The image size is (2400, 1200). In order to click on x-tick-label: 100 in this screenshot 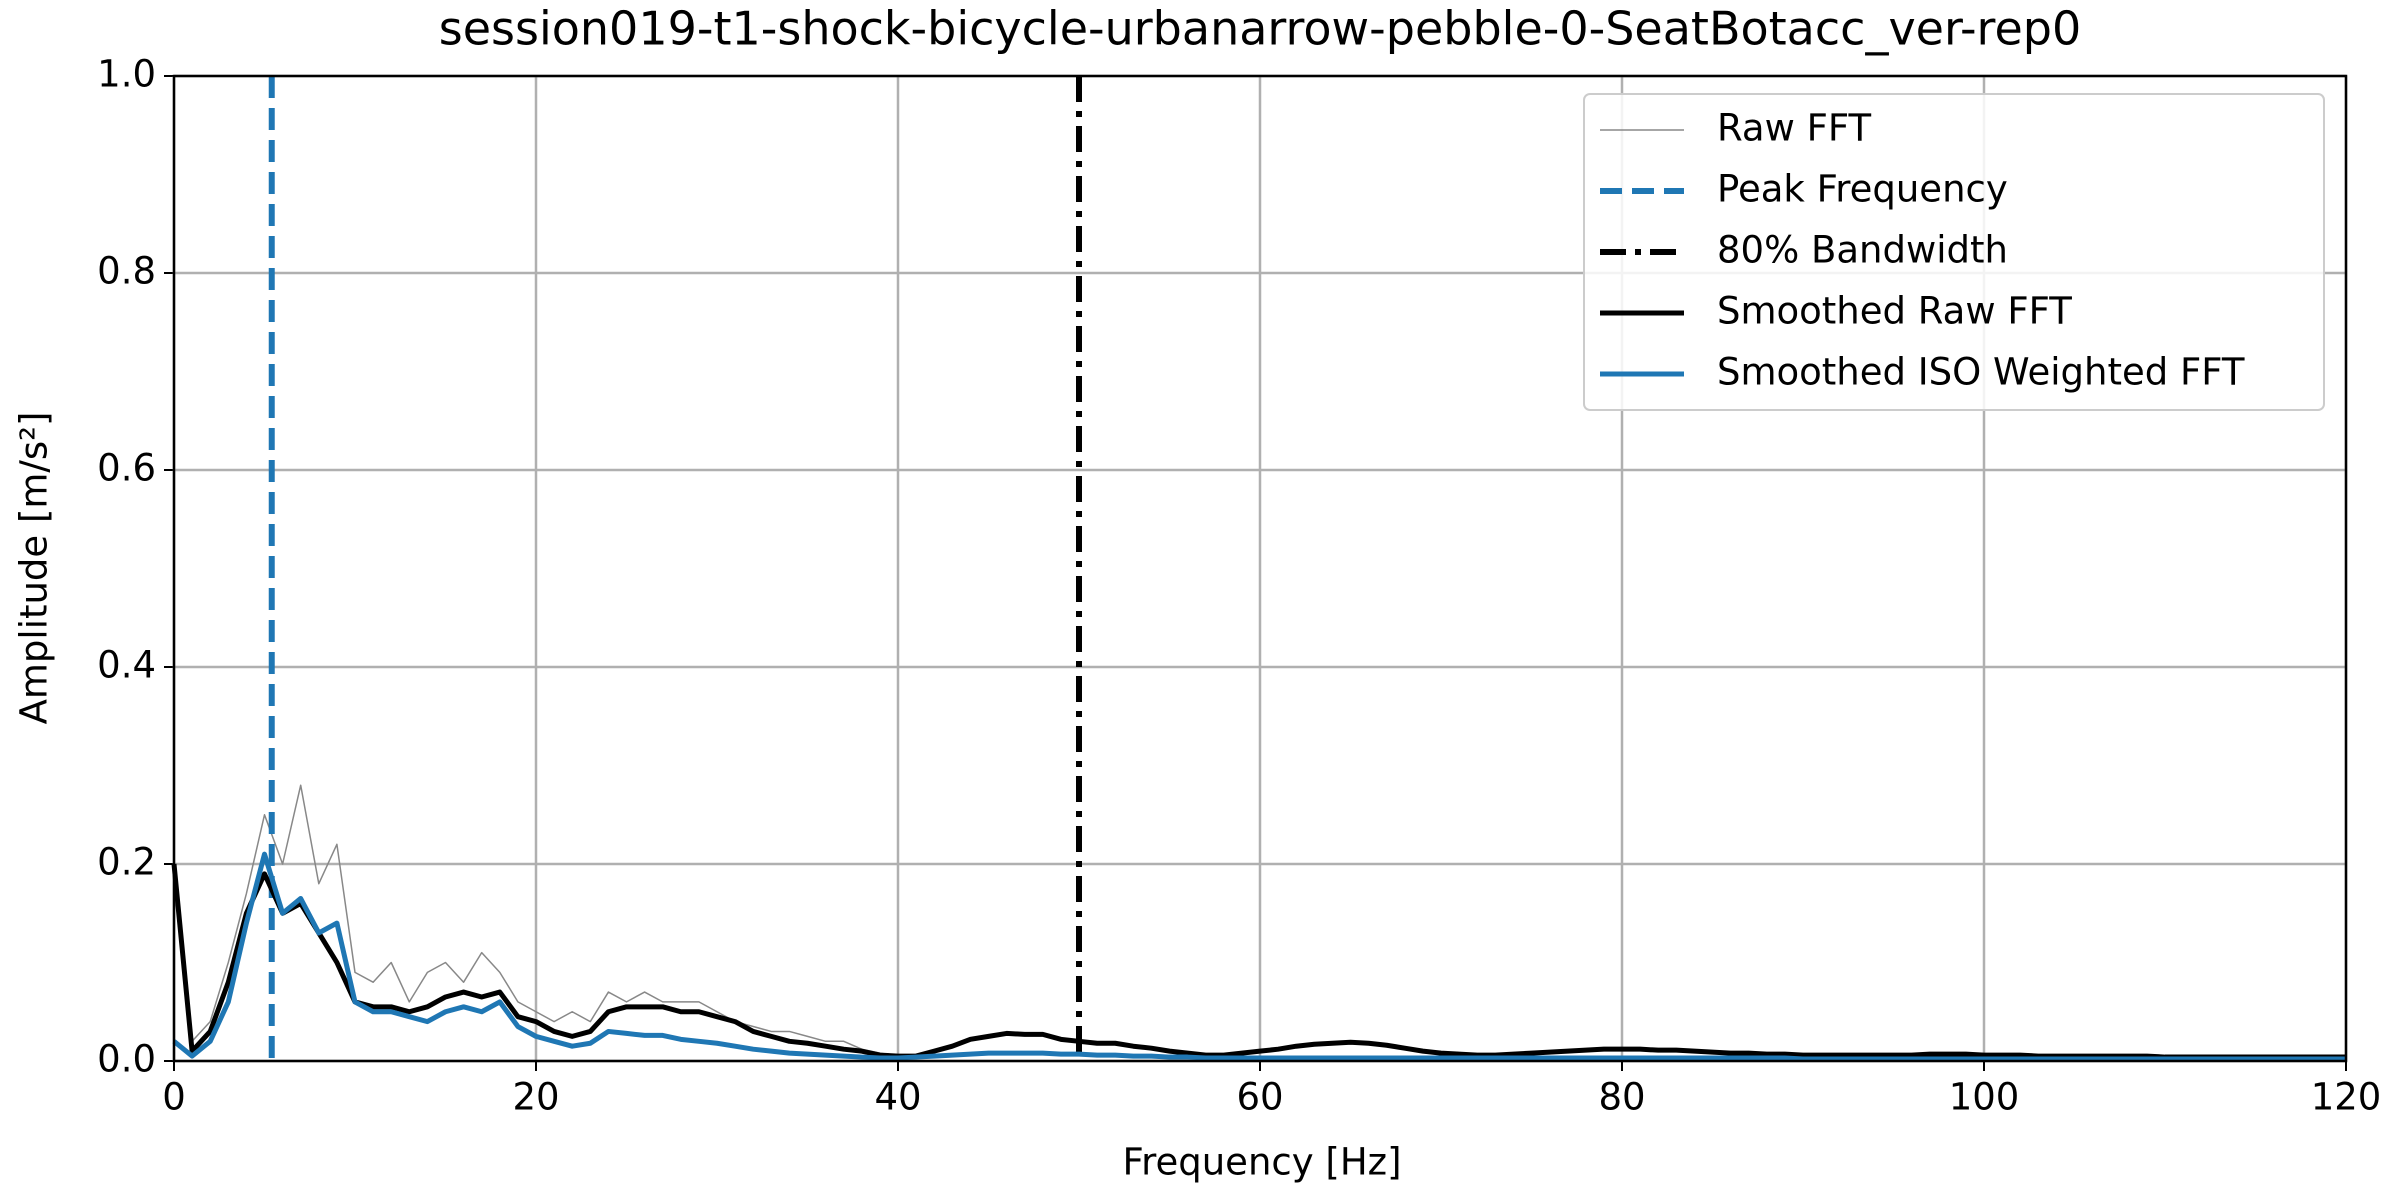, I will do `click(1984, 1097)`.